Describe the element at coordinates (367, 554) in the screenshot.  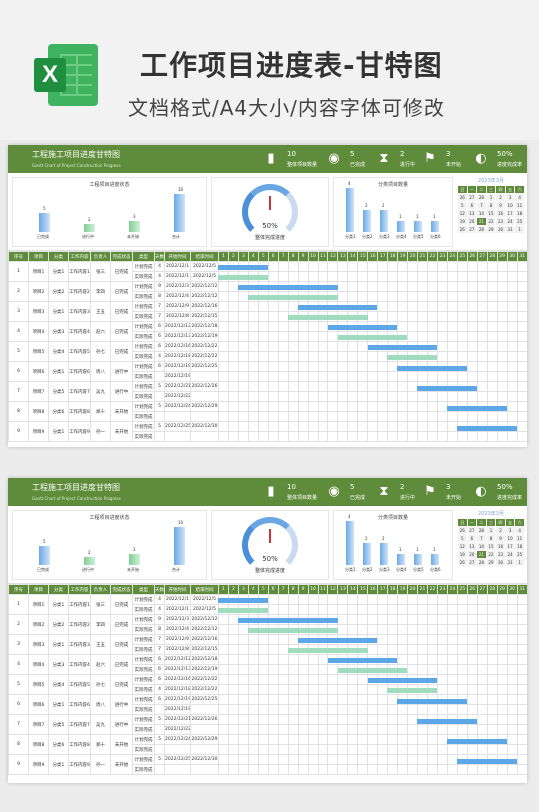
I see `category-bar` at that location.